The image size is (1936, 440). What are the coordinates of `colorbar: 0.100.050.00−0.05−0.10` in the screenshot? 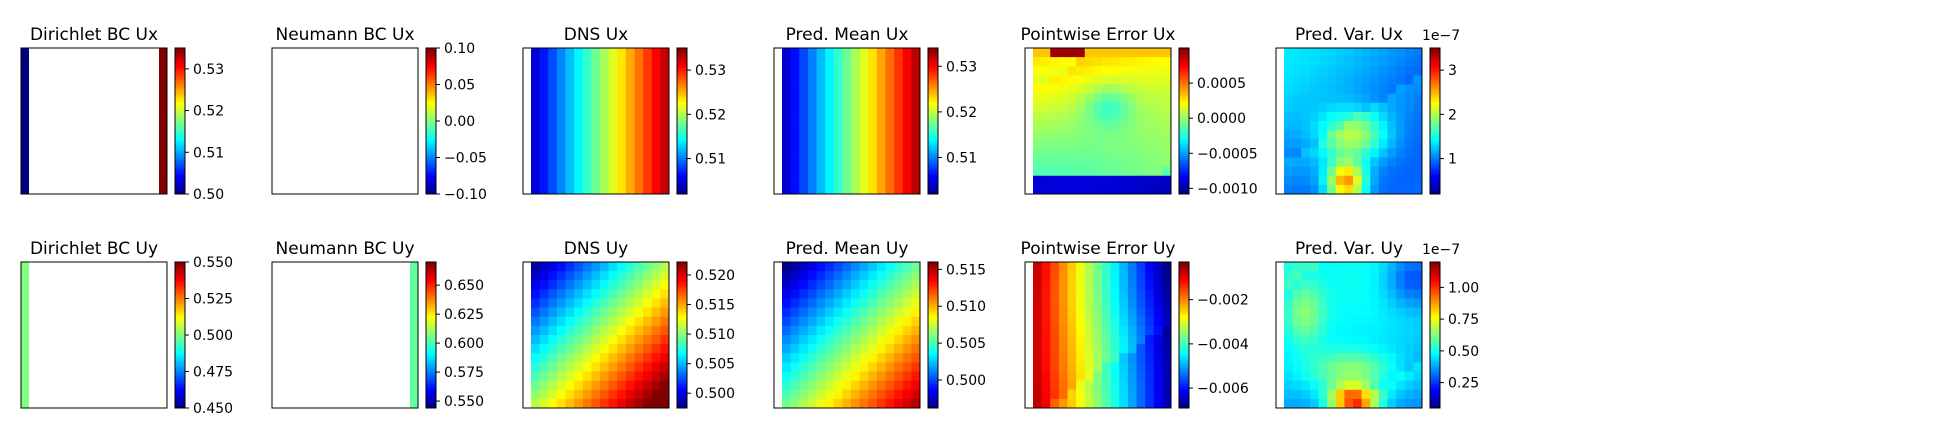 It's located at (456, 122).